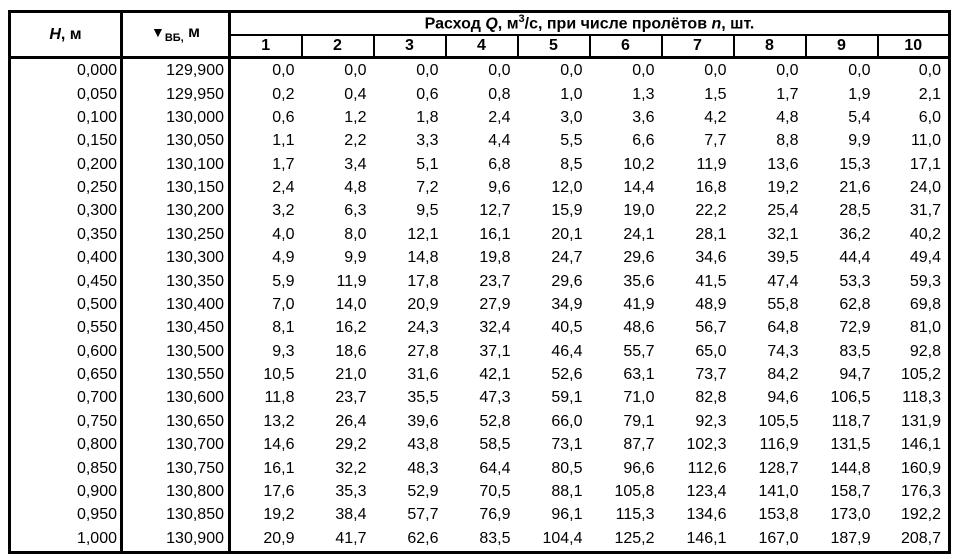  Describe the element at coordinates (855, 164) in the screenshot. I see `q-value-cell: 15,3` at that location.